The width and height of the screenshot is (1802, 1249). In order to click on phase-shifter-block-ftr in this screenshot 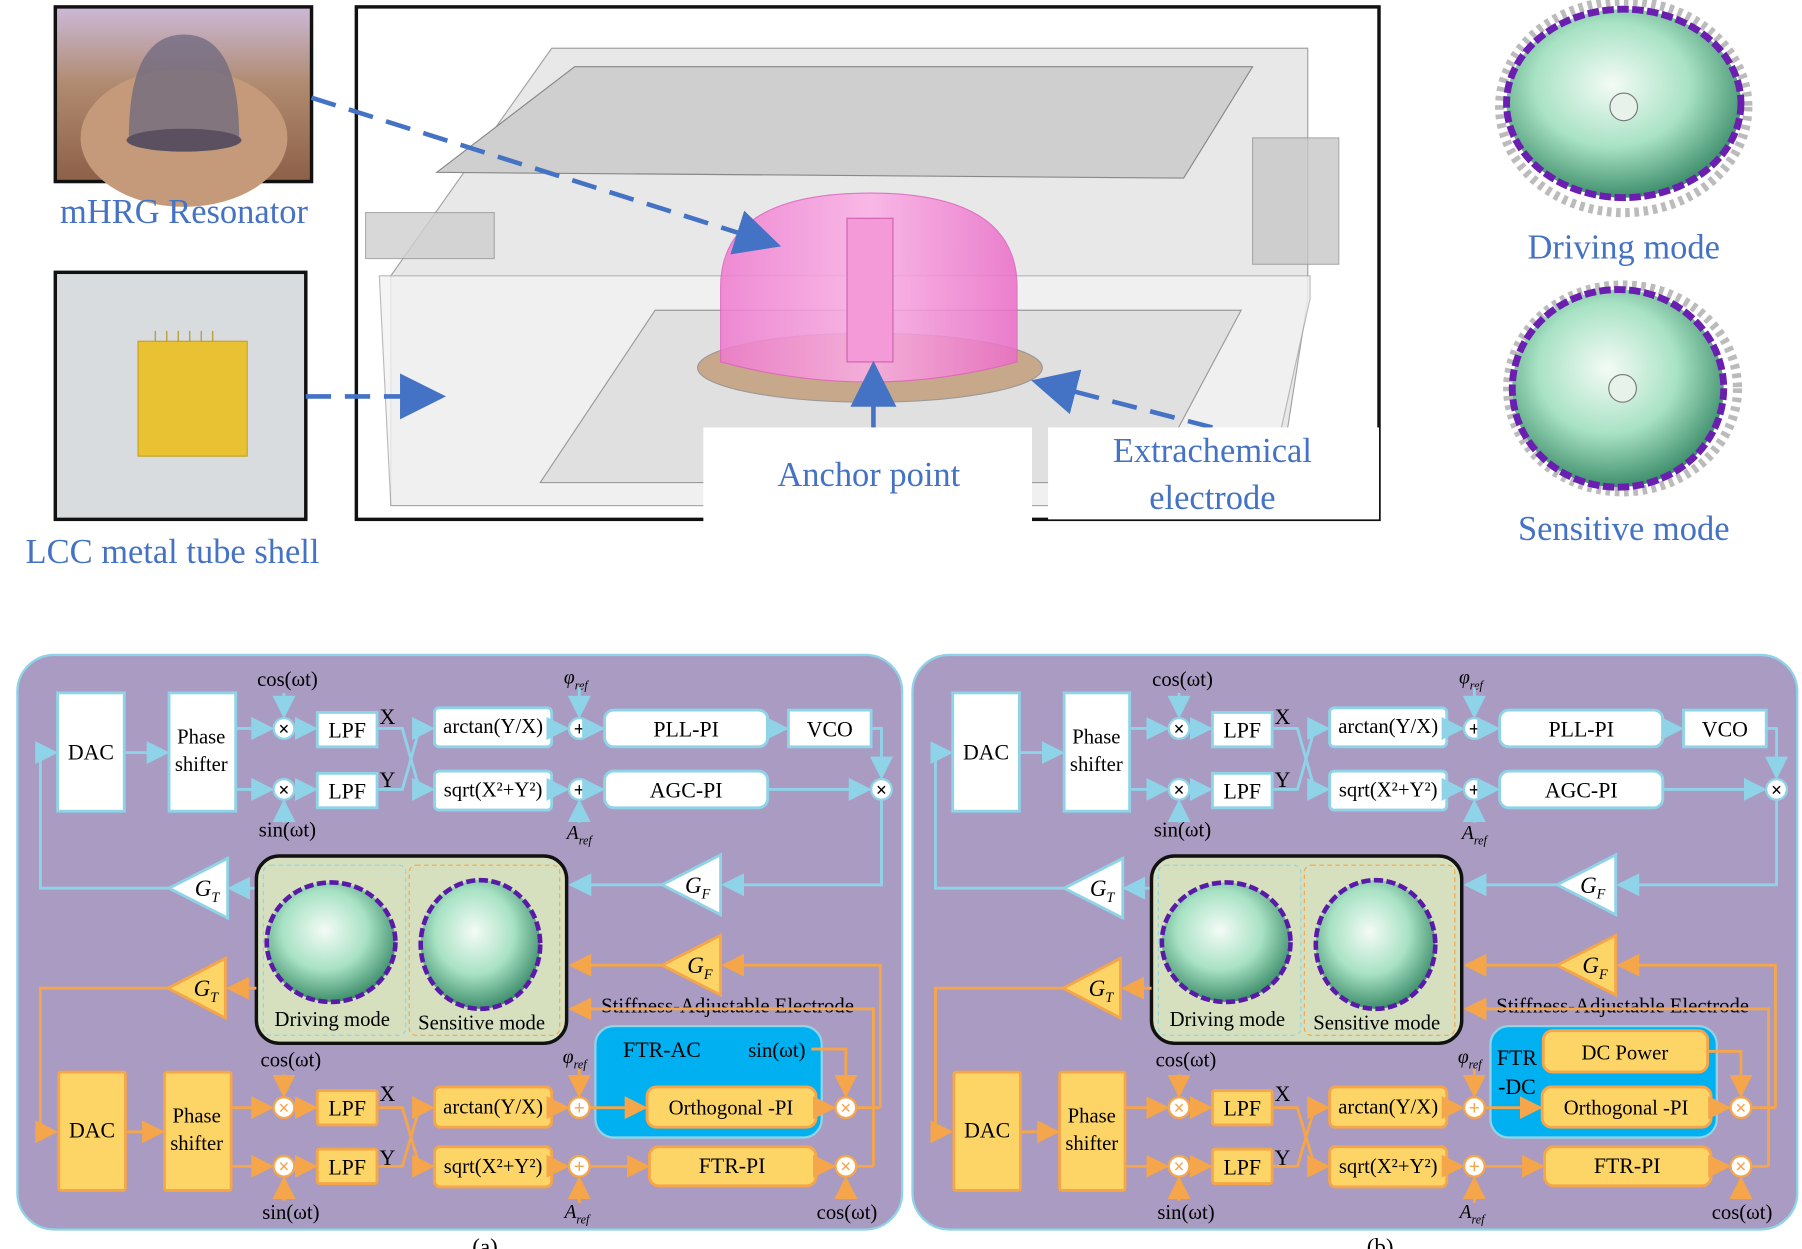, I will do `click(1092, 1131)`.